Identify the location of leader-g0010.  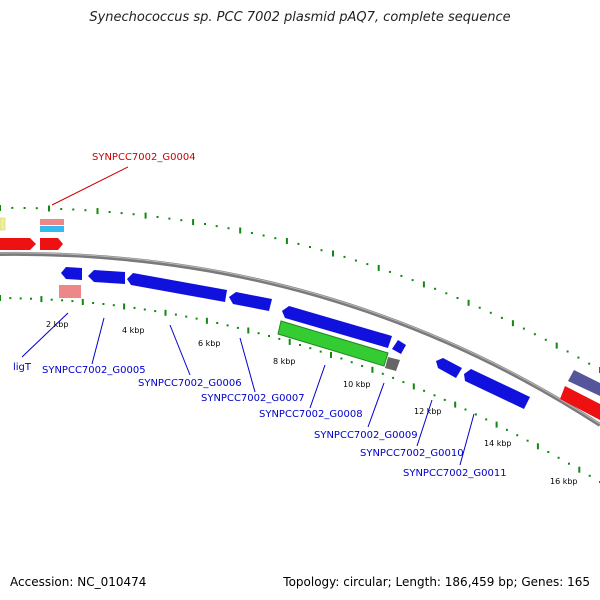
(424, 423).